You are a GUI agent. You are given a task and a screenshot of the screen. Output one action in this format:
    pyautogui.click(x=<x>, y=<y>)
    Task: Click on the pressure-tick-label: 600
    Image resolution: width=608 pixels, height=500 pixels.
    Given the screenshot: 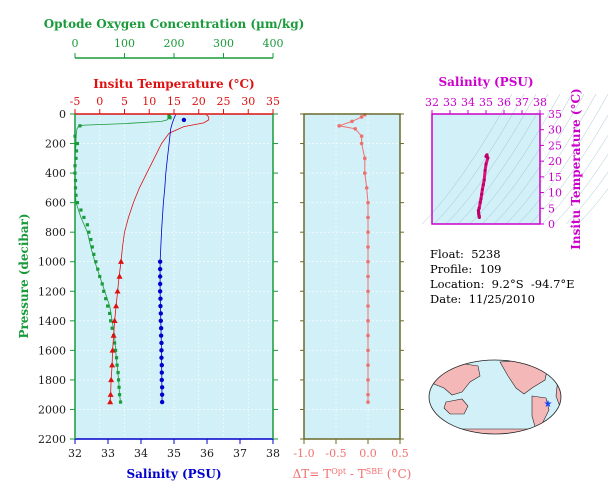 What is the action you would take?
    pyautogui.click(x=55, y=203)
    